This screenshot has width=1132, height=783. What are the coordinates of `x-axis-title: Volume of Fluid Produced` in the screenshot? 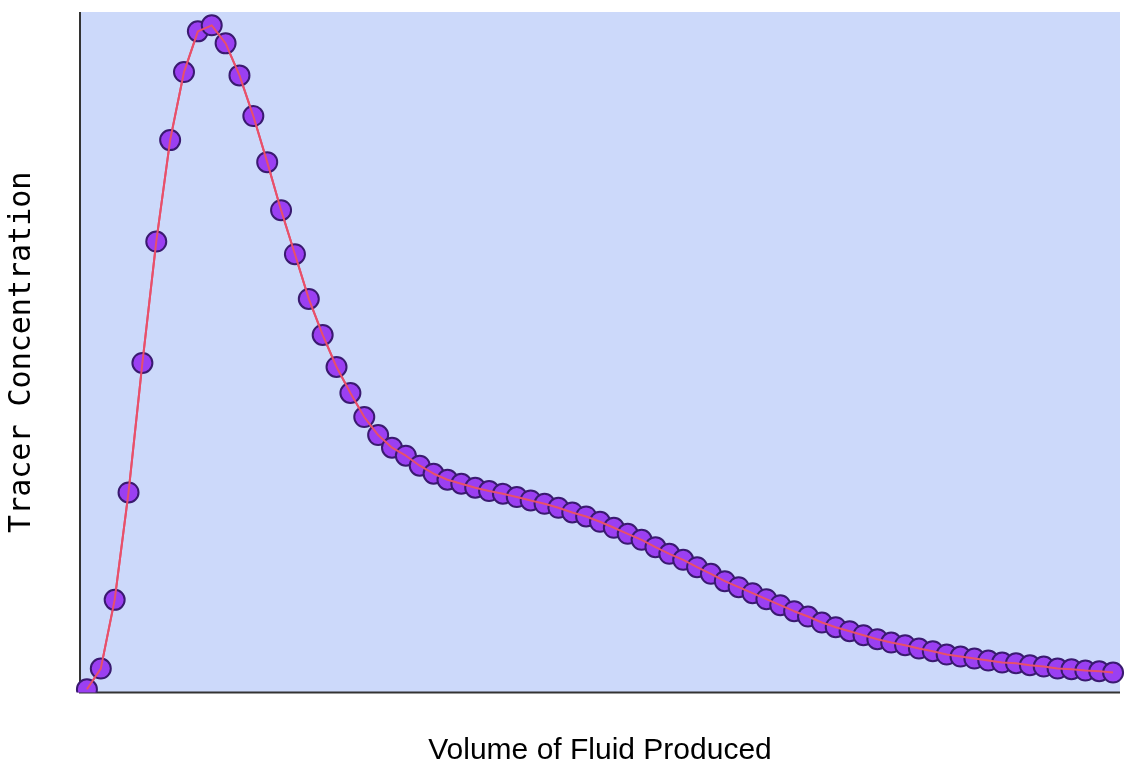 It's located at (600, 749).